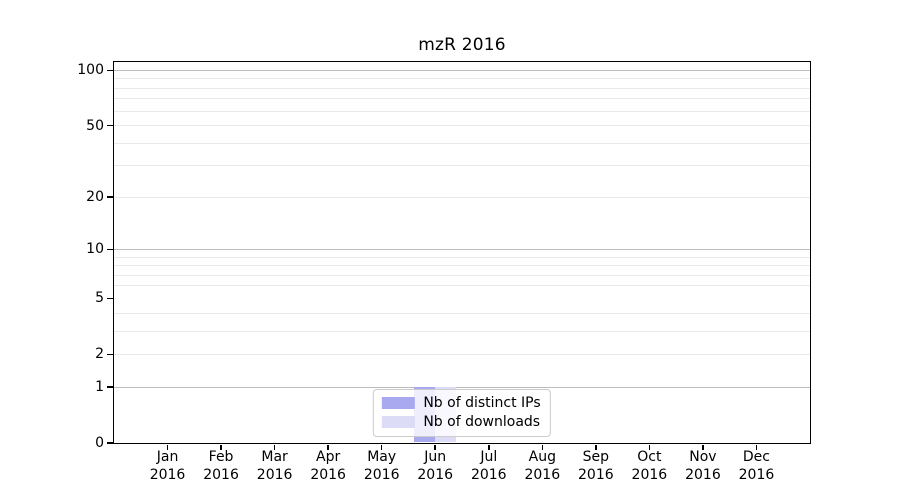  What do you see at coordinates (398, 403) in the screenshot?
I see `legend-swatch-distinct-ips-icon` at bounding box center [398, 403].